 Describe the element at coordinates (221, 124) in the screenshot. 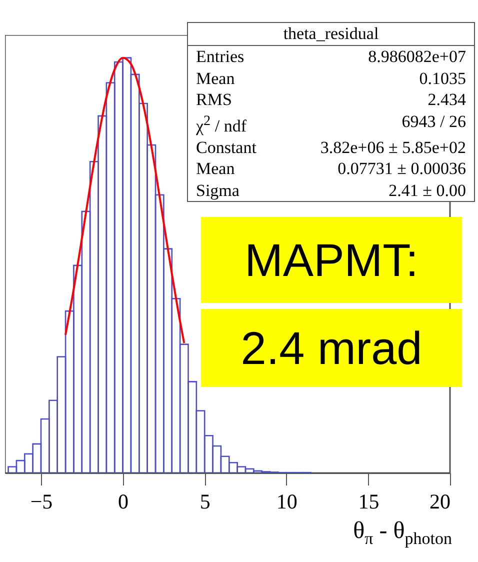

I see `annotation: χ$^{2}$ / ndf` at that location.